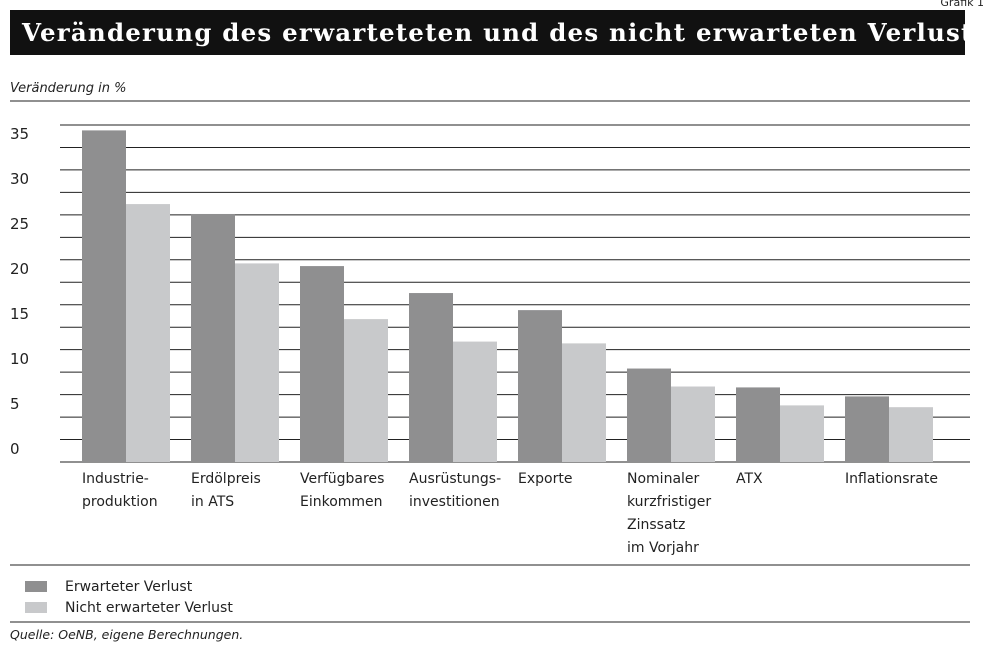 The width and height of the screenshot is (986, 648). What do you see at coordinates (20, 179) in the screenshot?
I see `y-tick-label: 30` at bounding box center [20, 179].